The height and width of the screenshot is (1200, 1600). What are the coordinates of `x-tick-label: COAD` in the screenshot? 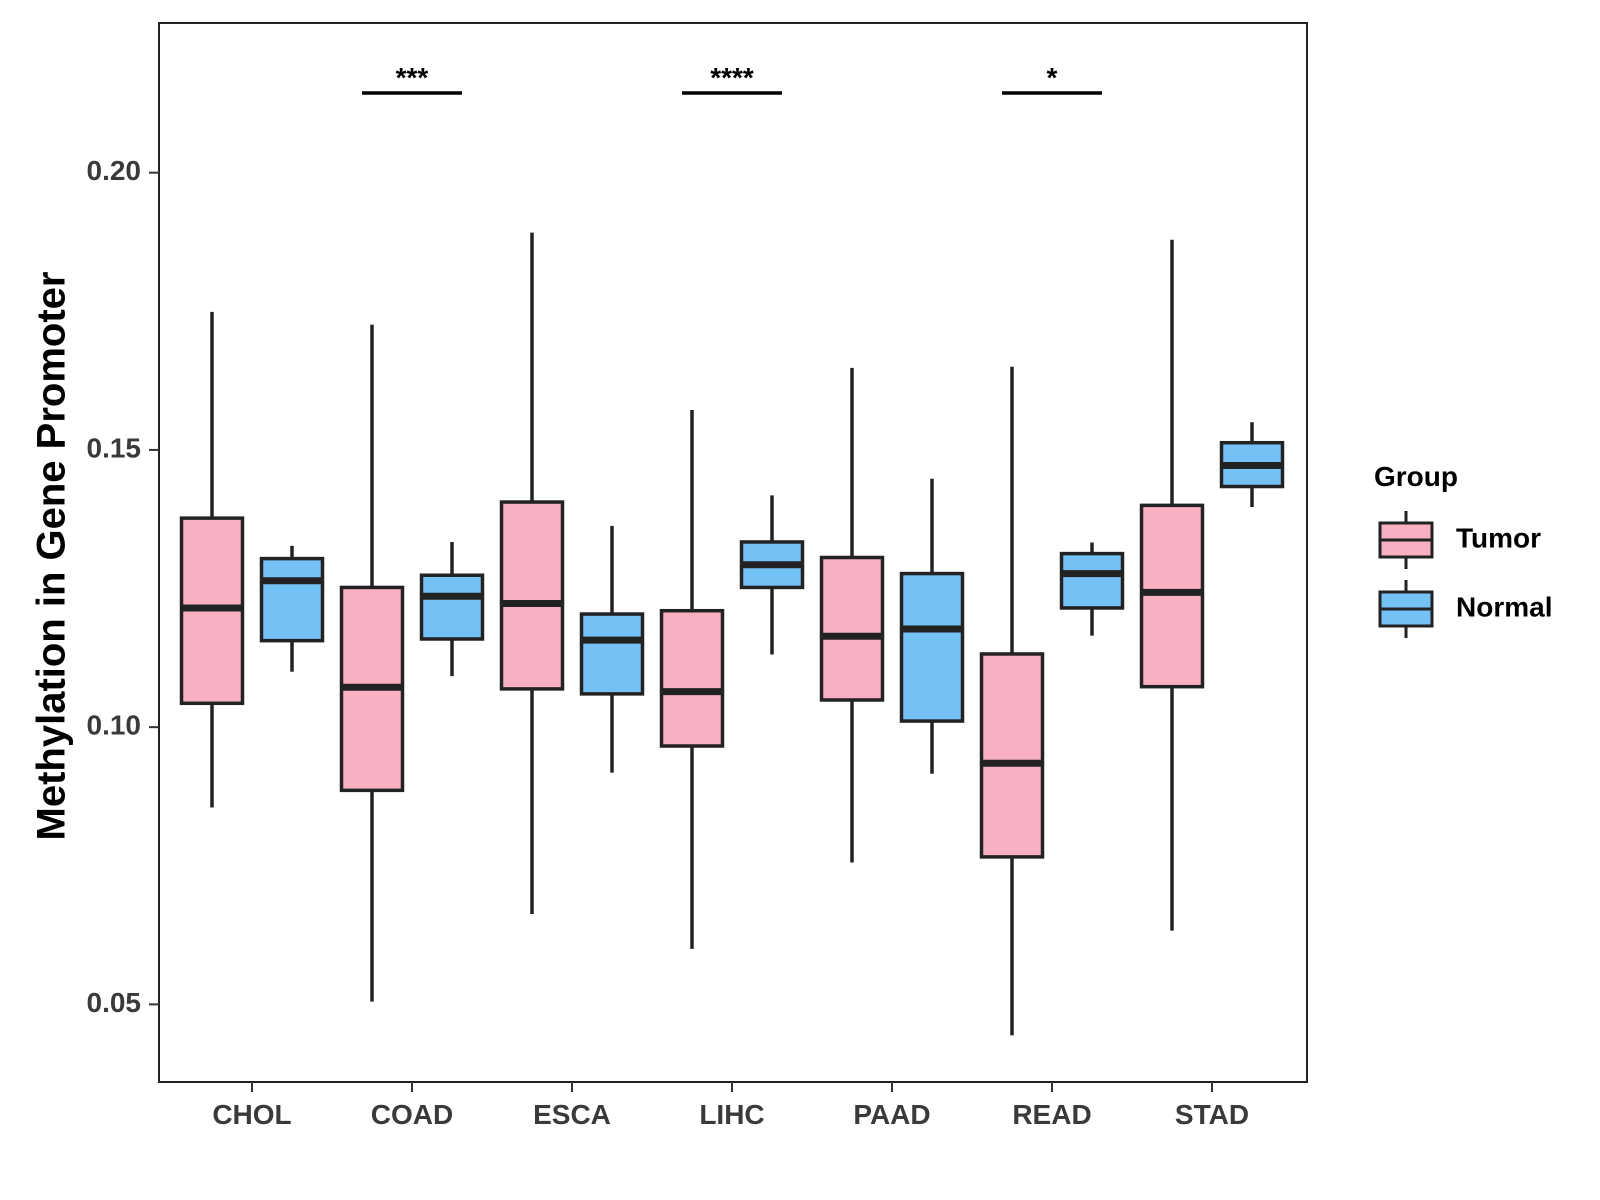 It's located at (412, 1114).